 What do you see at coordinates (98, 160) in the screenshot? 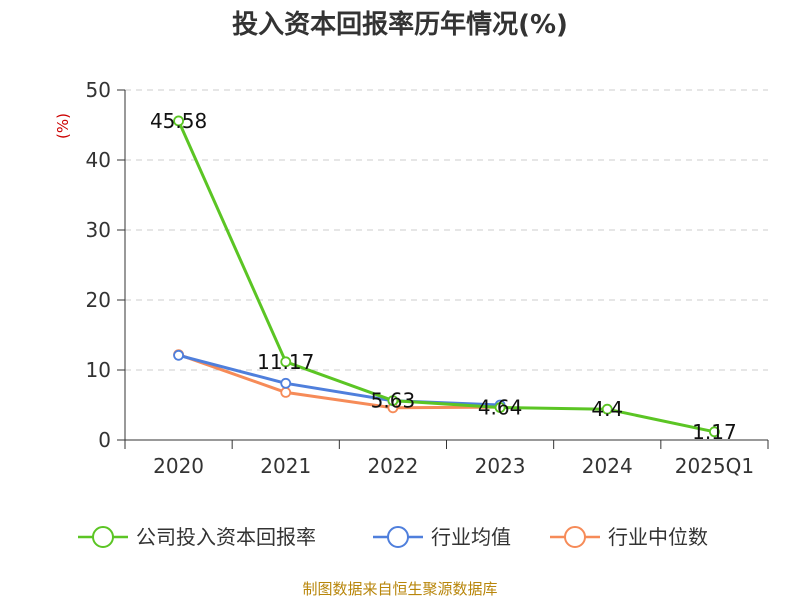
I see `y-tick-label: 40` at bounding box center [98, 160].